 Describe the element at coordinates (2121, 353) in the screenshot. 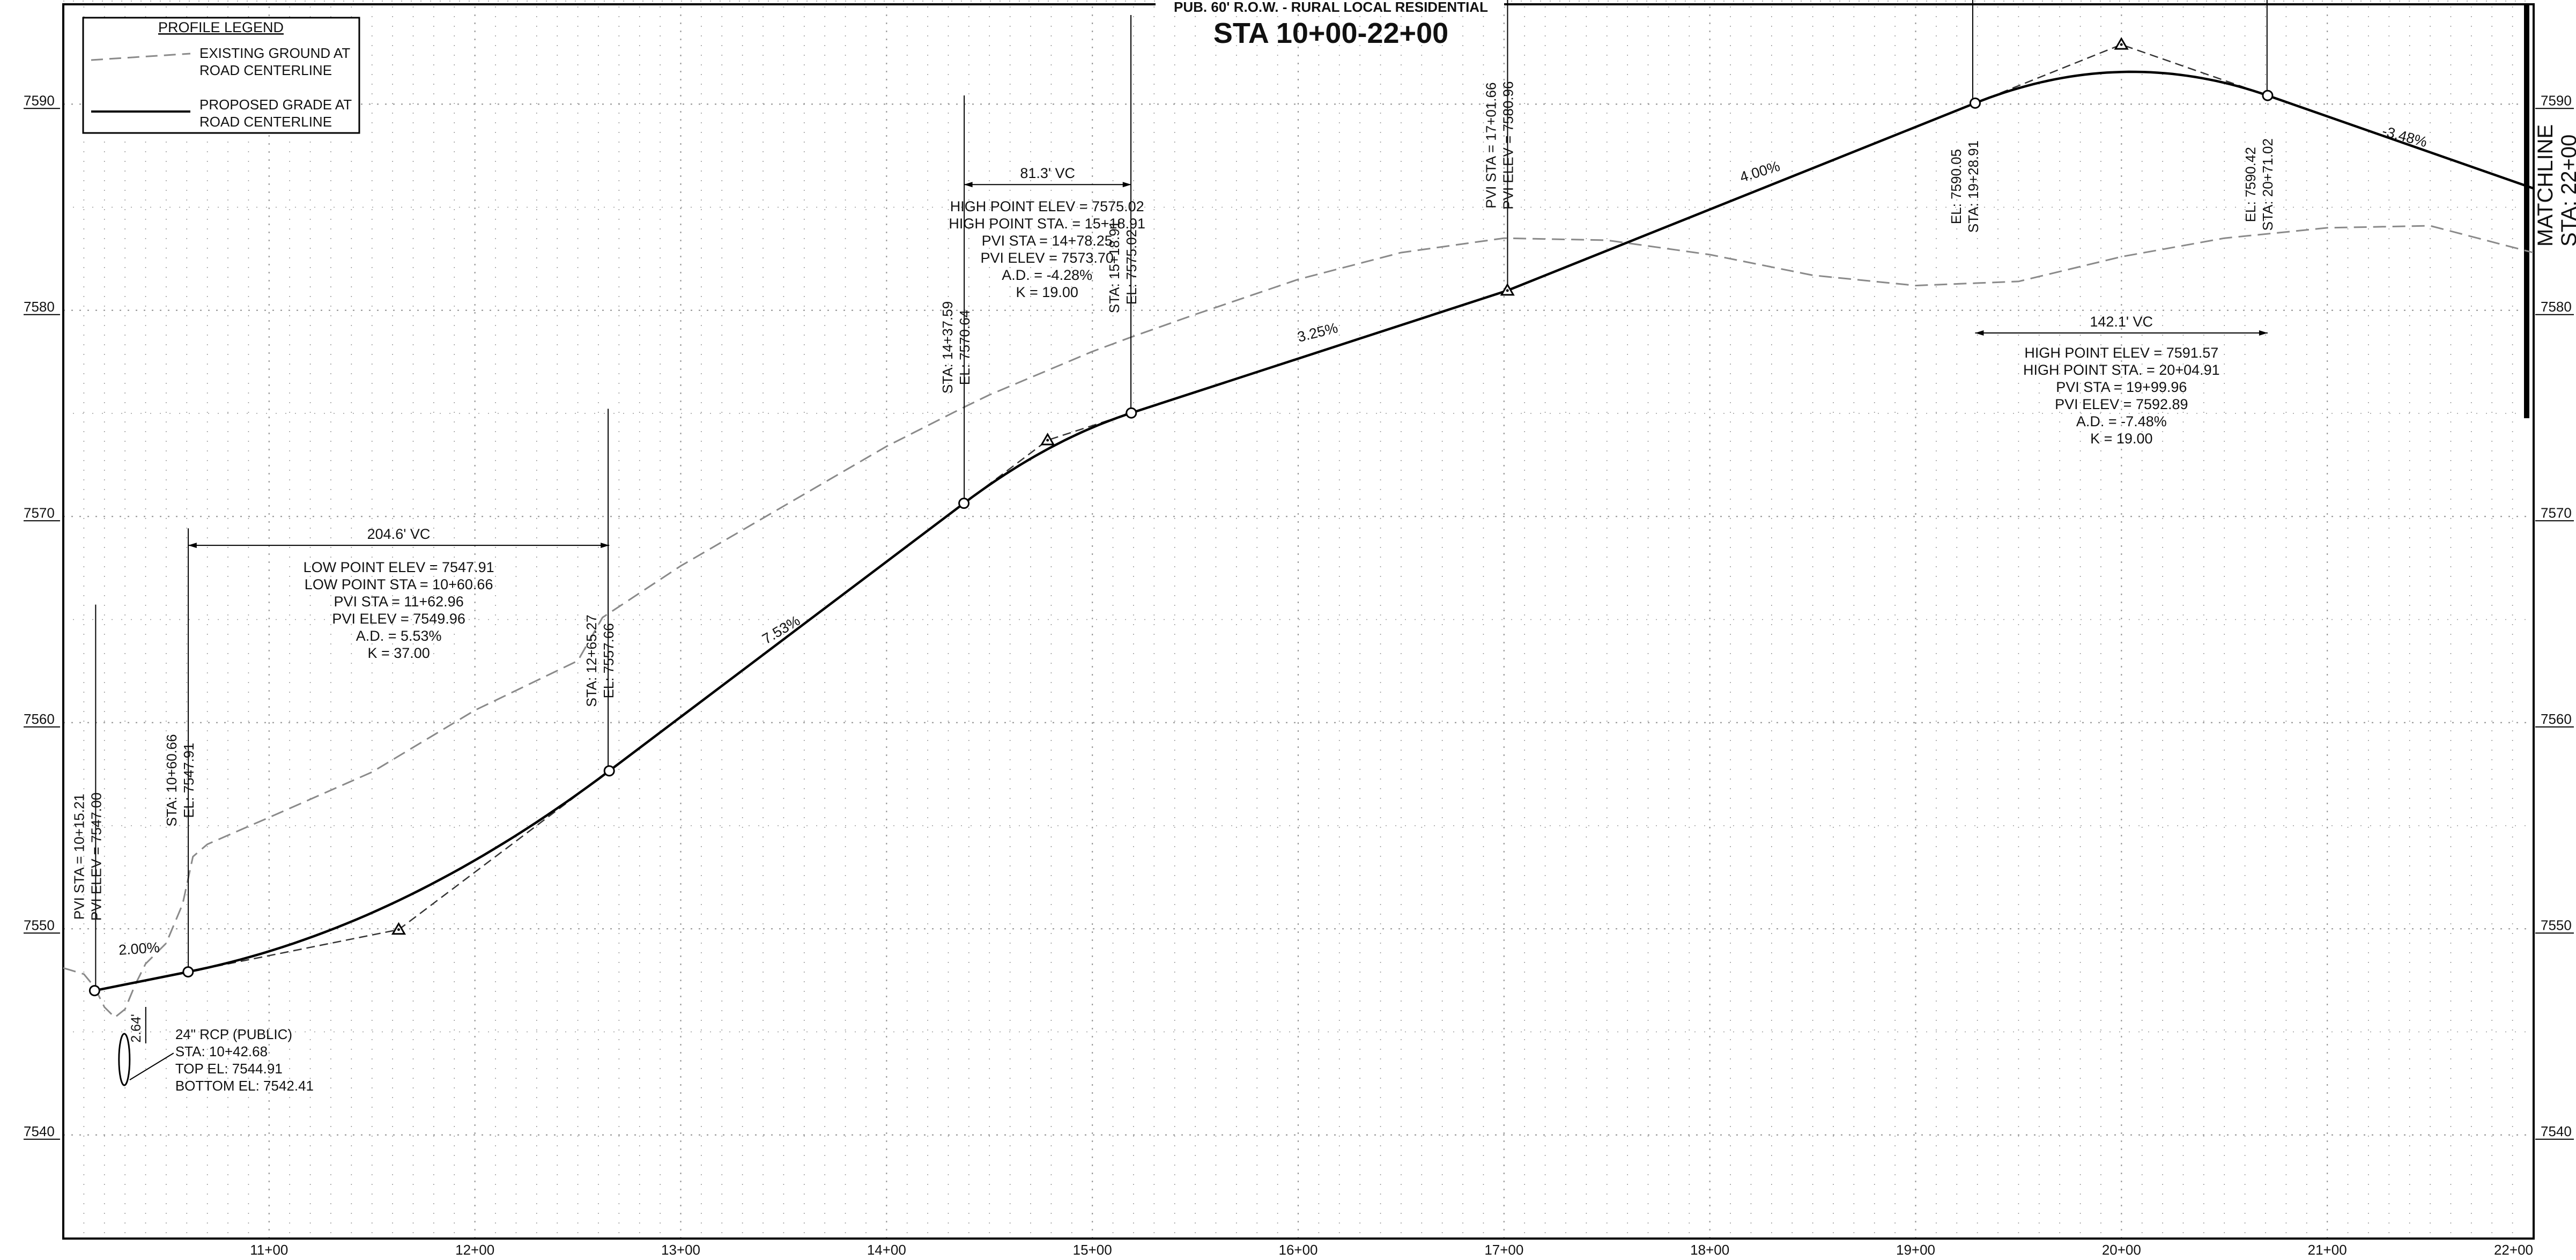

I see `vc-info-line: HIGH POINT ELEV = 7591.57` at that location.